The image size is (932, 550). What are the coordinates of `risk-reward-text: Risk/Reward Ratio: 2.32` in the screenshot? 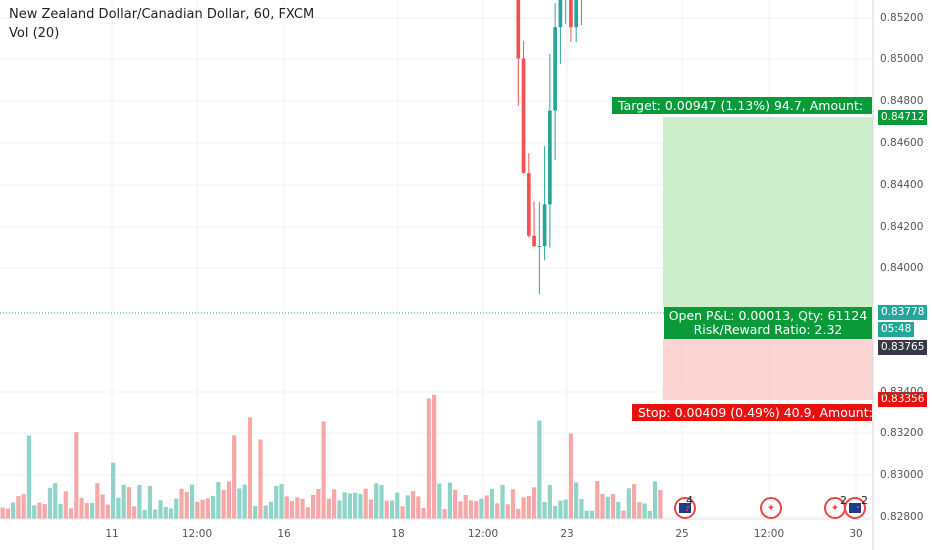 It's located at (768, 329).